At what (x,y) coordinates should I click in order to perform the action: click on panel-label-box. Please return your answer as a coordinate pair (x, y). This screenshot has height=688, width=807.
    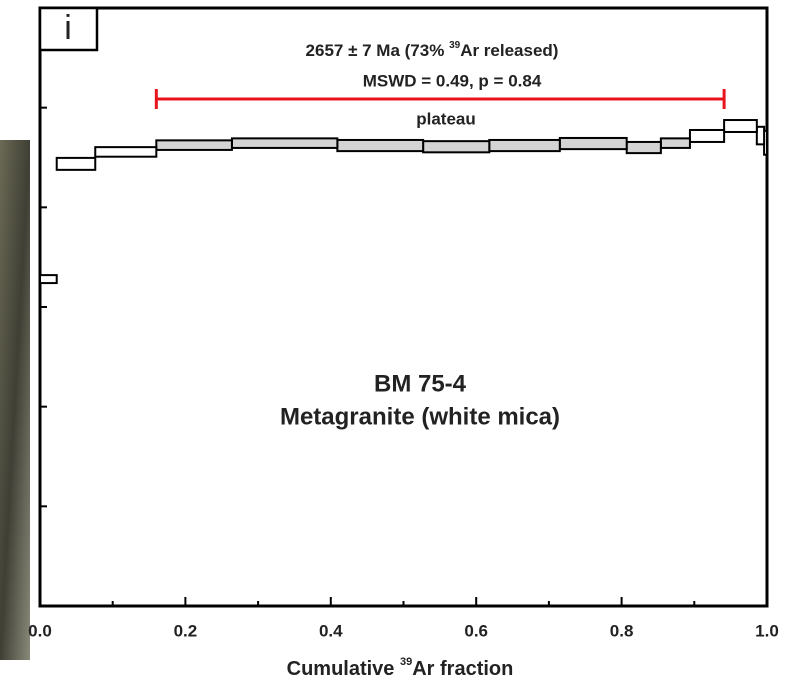
    Looking at the image, I should click on (68, 29).